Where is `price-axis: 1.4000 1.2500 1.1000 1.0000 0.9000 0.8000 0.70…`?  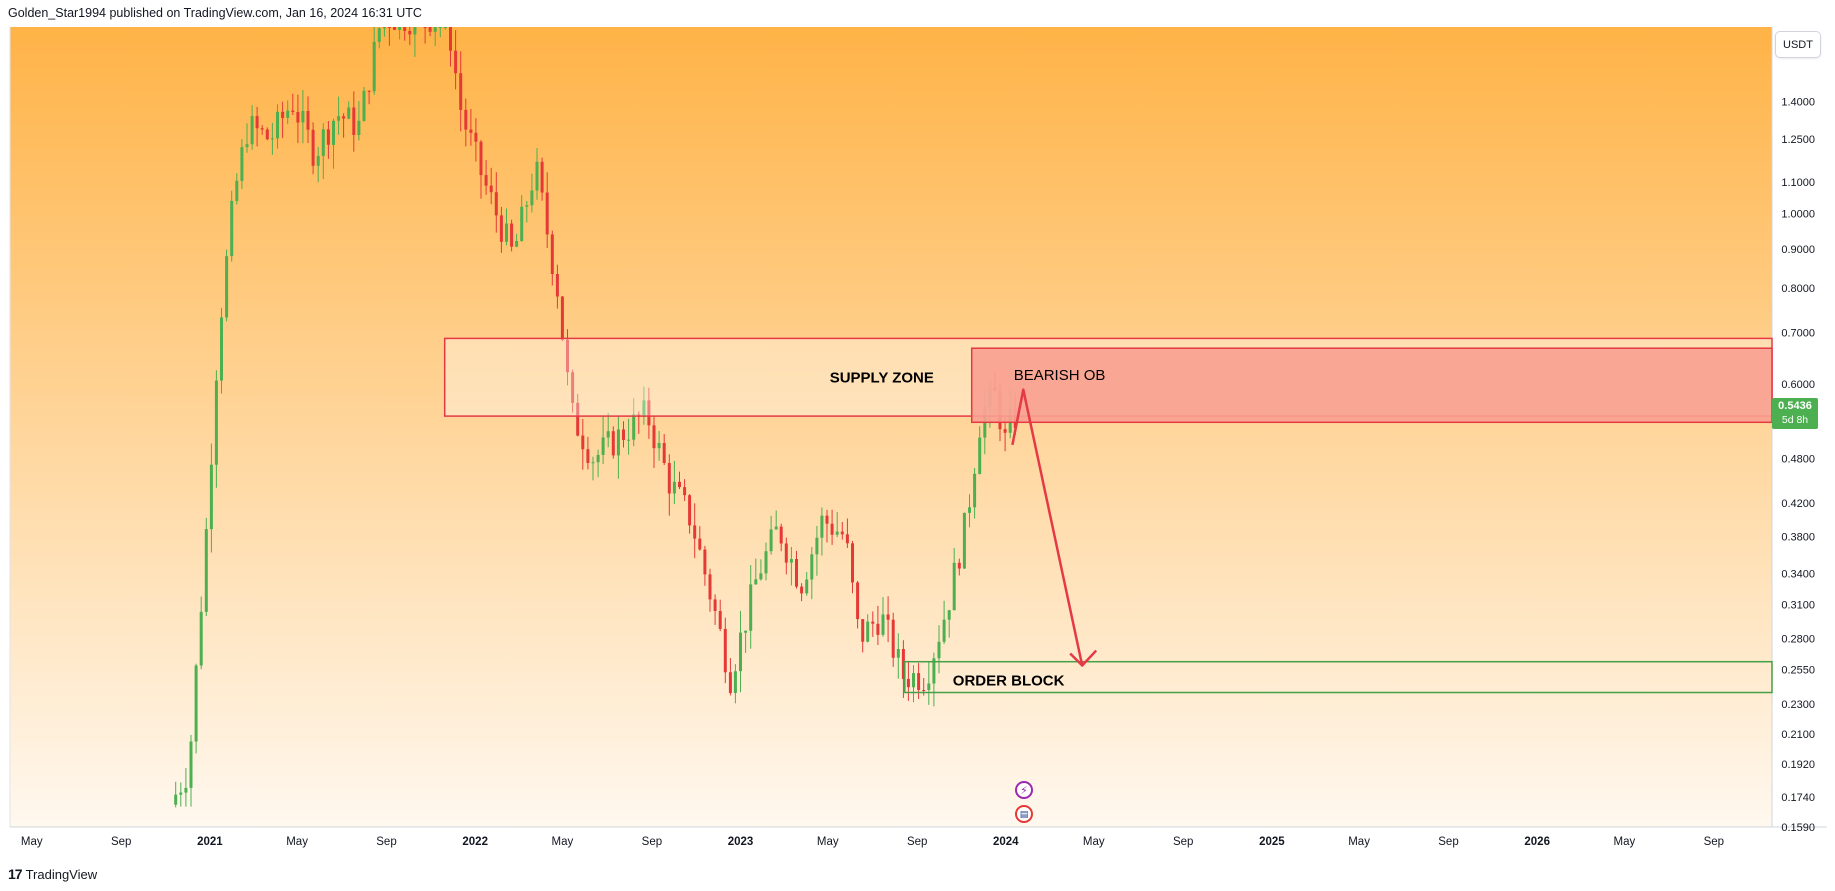
price-axis: 1.4000 1.2500 1.1000 1.0000 0.9000 0.8000 0.70… is located at coordinates (1798, 465).